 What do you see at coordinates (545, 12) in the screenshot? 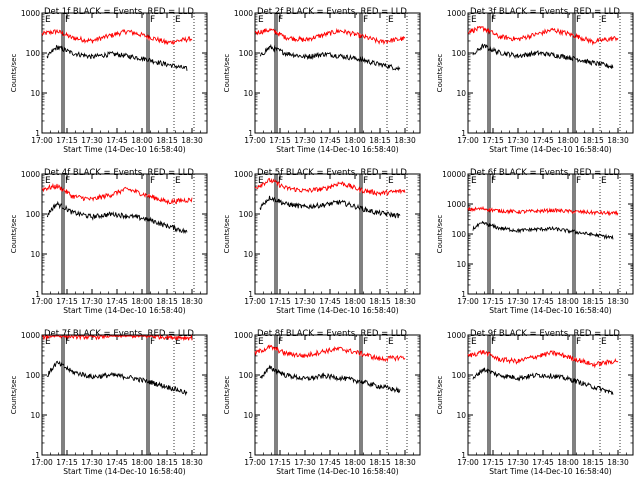
I see `panel-title: Det 3f BLACK = Events, RED = LLD` at bounding box center [545, 12].